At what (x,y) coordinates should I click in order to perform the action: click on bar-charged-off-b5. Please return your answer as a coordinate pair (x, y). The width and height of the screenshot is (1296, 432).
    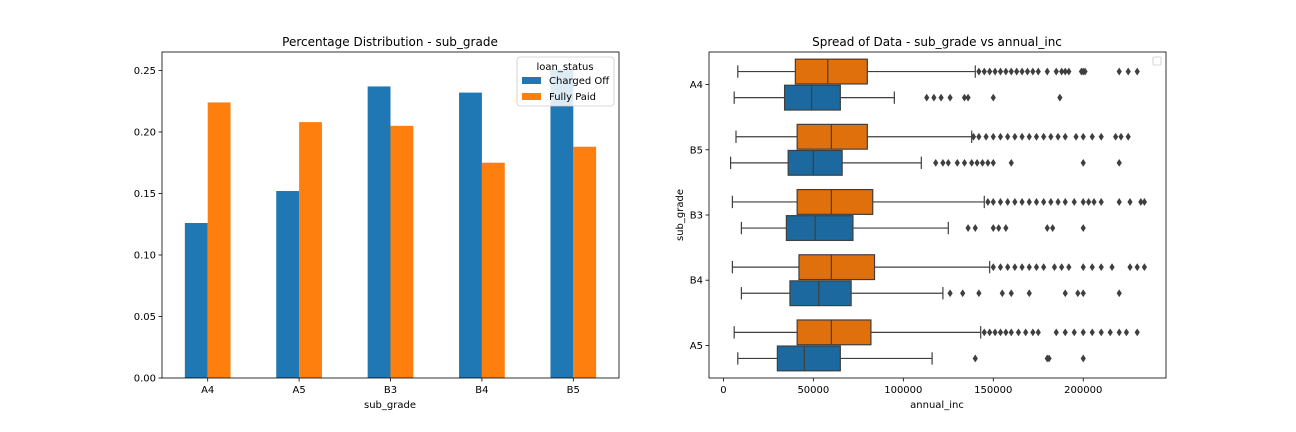
    Looking at the image, I should click on (562, 223).